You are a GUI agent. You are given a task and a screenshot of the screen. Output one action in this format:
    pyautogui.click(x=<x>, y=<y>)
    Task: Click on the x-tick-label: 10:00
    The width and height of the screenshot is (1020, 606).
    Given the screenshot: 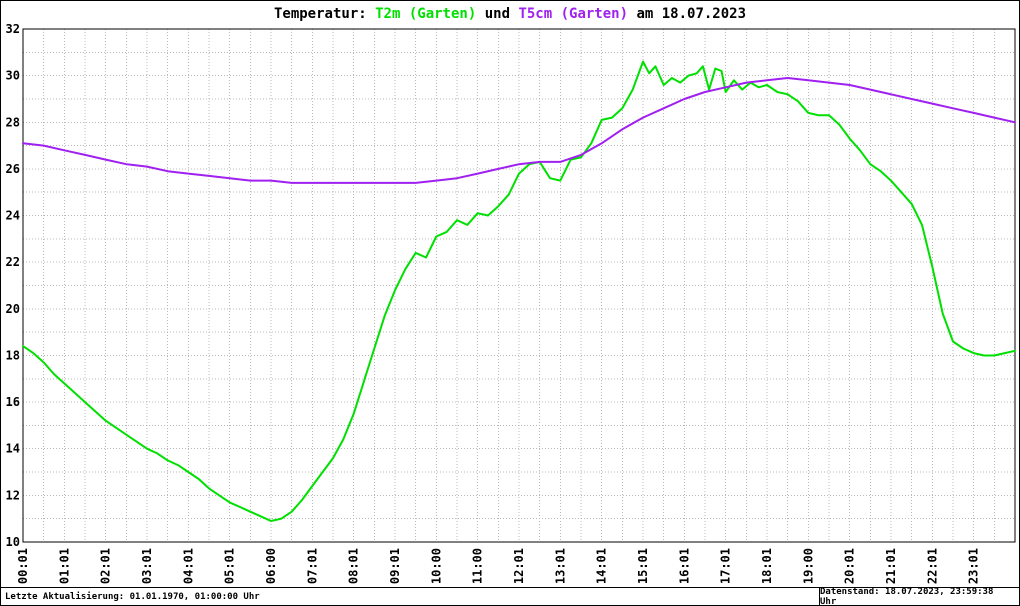 What is the action you would take?
    pyautogui.click(x=436, y=566)
    